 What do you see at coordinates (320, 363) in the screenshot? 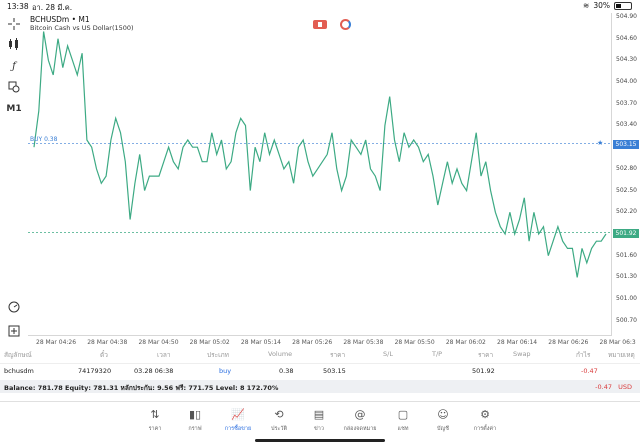
I see `table-divider` at bounding box center [320, 363].